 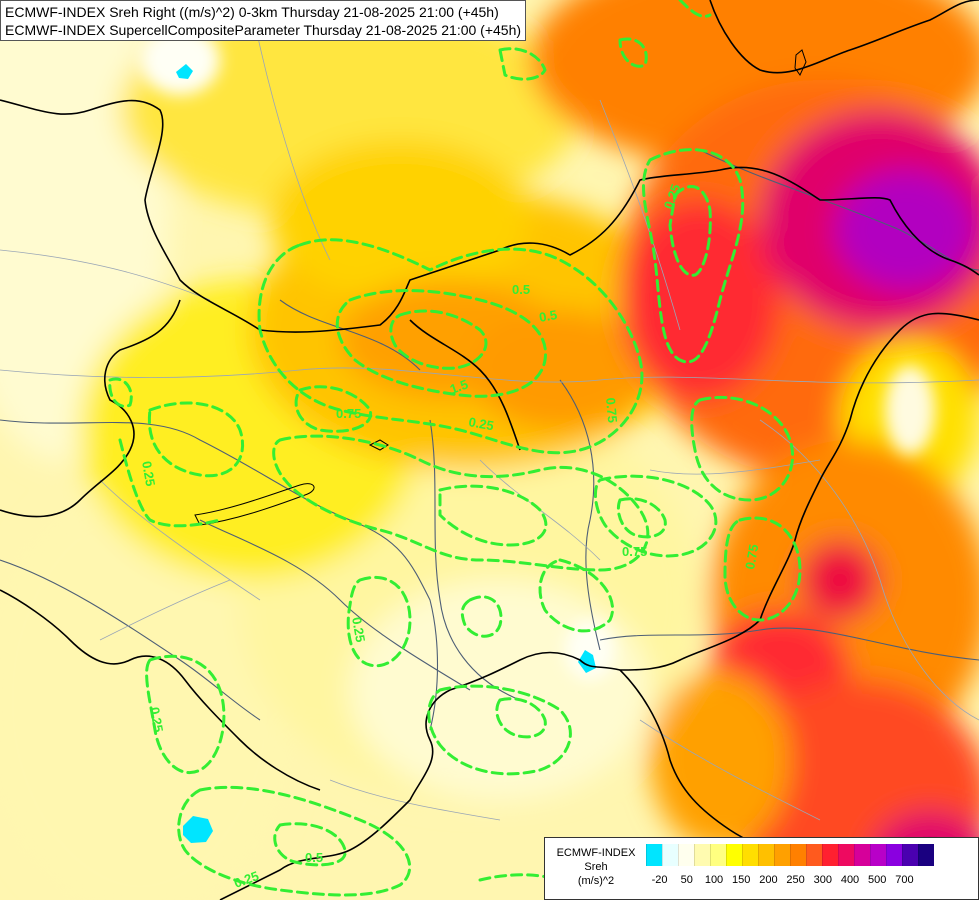 I want to click on legend-tick-label: -20, so click(x=659, y=880).